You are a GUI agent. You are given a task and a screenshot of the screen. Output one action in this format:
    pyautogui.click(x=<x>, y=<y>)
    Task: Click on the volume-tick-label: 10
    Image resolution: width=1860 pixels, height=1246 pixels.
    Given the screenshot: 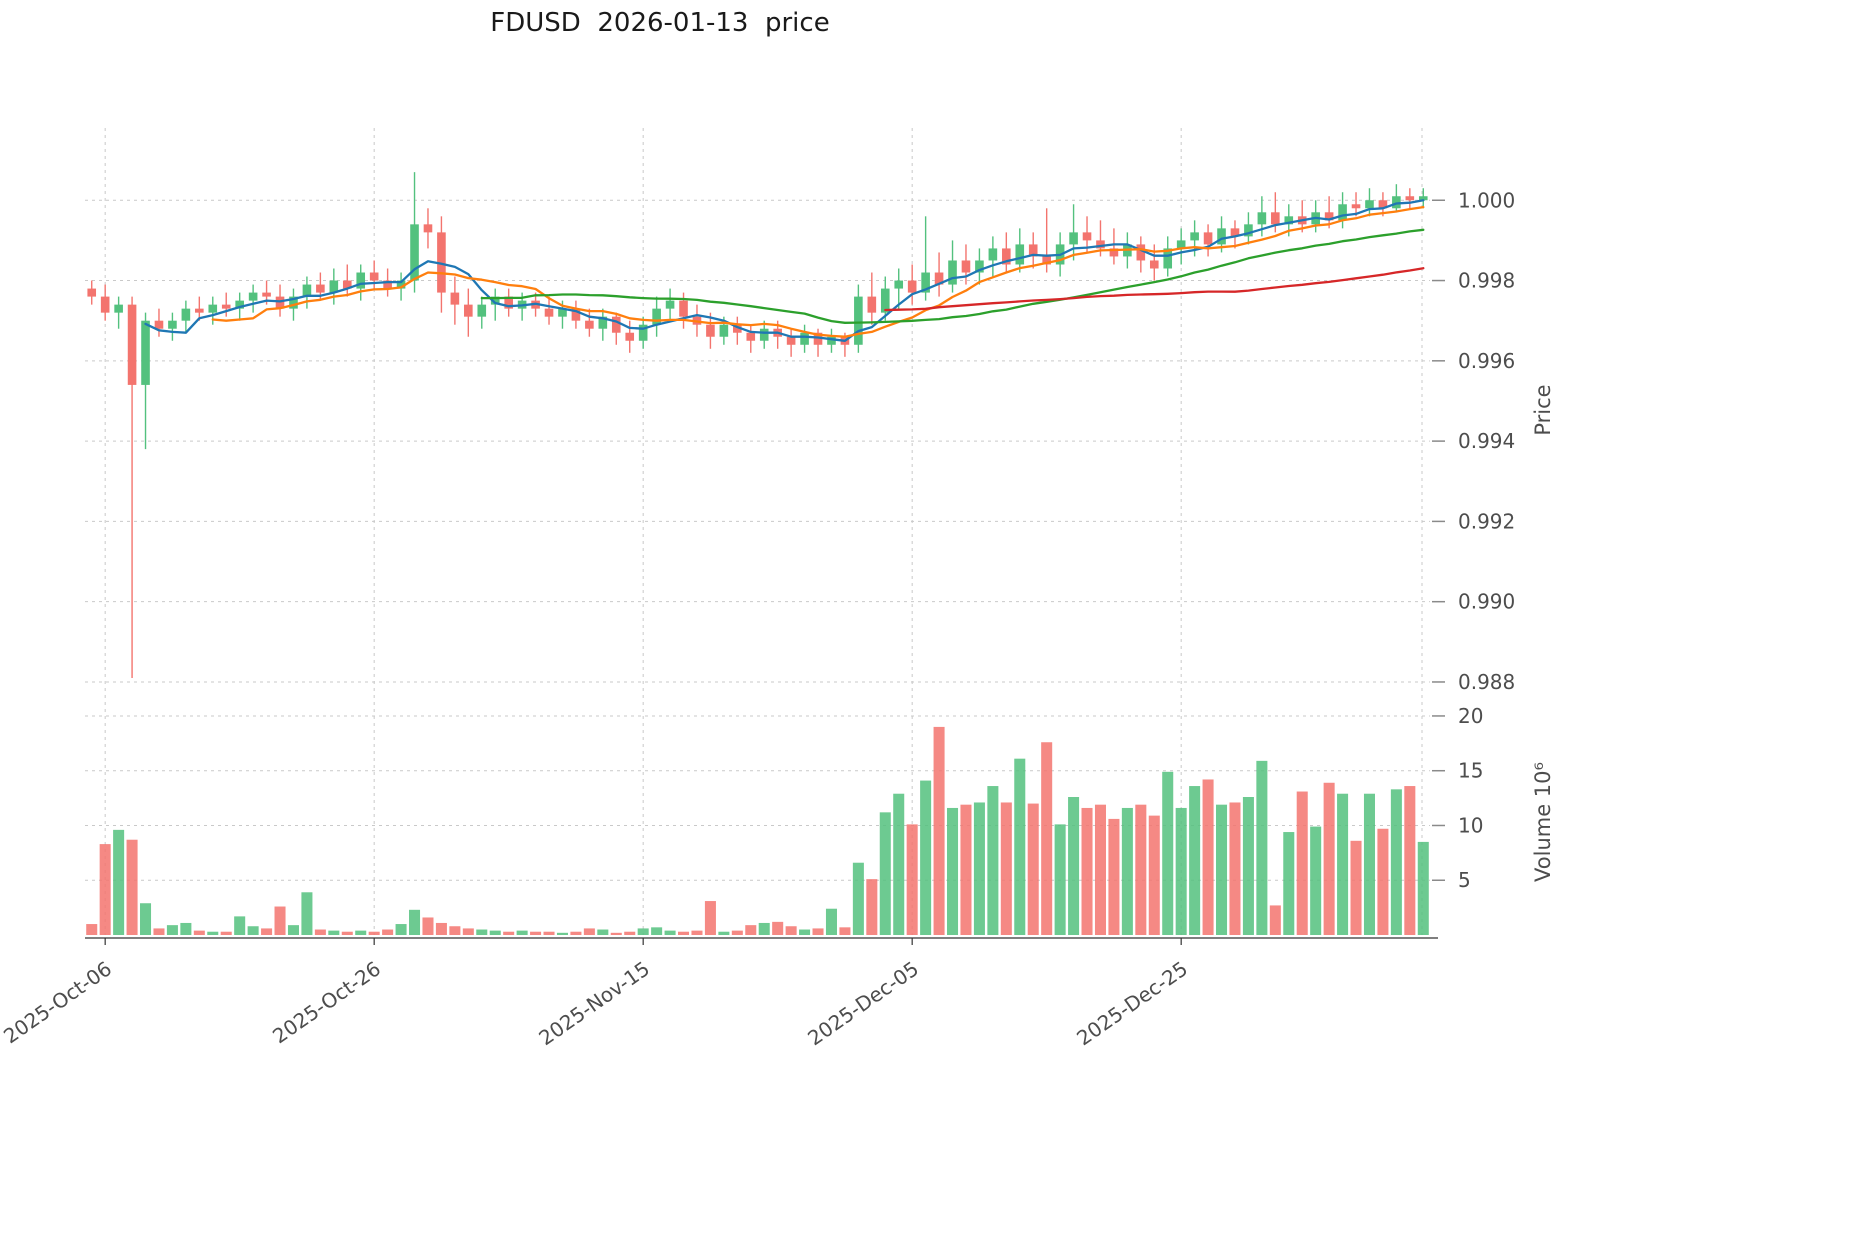 What is the action you would take?
    pyautogui.click(x=1470, y=825)
    